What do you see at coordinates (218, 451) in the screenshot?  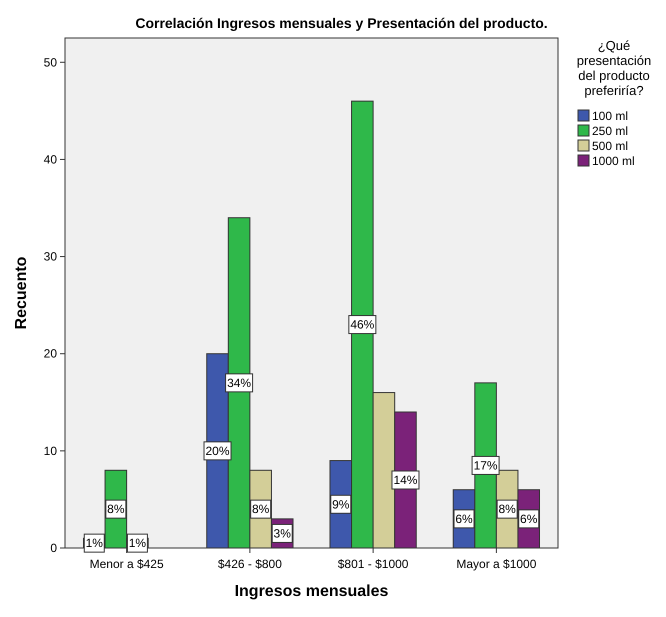 I see `data-label: 20%` at bounding box center [218, 451].